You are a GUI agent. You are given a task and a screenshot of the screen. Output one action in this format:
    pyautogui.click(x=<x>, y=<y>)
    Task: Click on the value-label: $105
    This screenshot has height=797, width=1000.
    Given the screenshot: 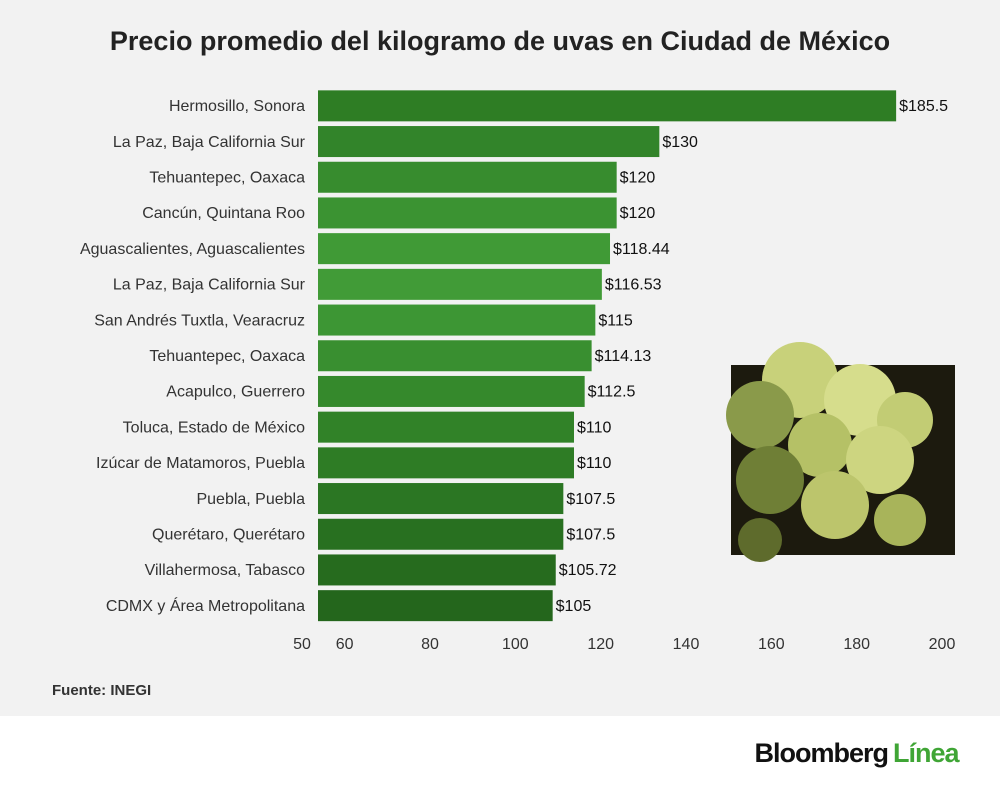 What is the action you would take?
    pyautogui.click(x=574, y=606)
    